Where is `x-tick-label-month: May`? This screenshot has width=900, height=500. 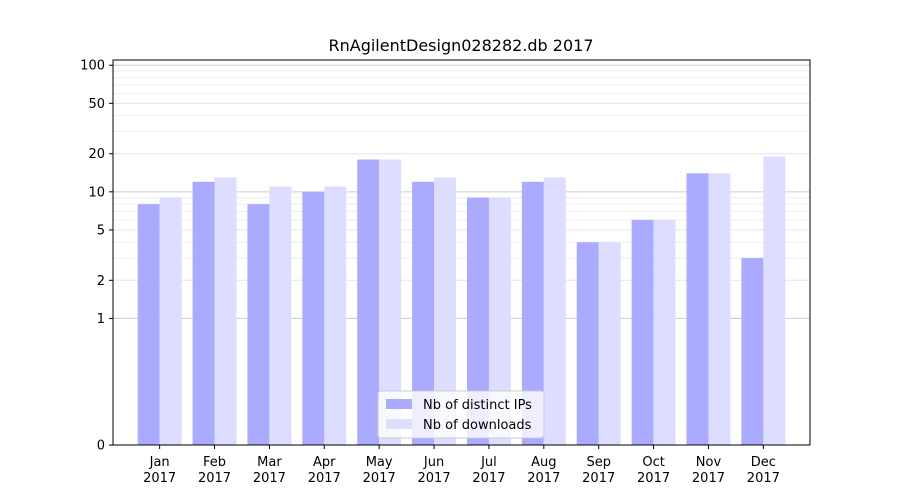 x-tick-label-month: May is located at coordinates (379, 462).